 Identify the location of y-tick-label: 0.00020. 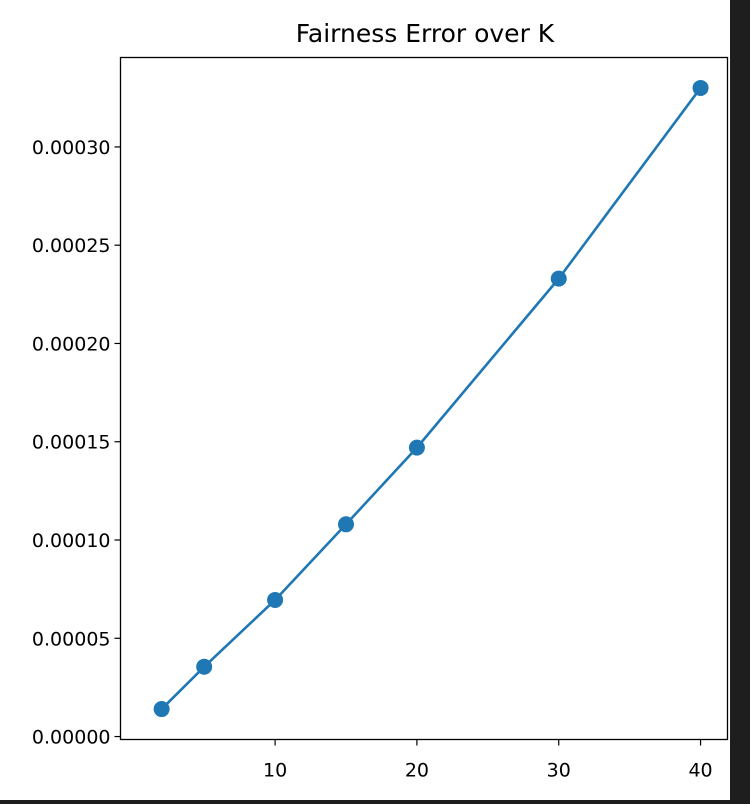
(71, 344).